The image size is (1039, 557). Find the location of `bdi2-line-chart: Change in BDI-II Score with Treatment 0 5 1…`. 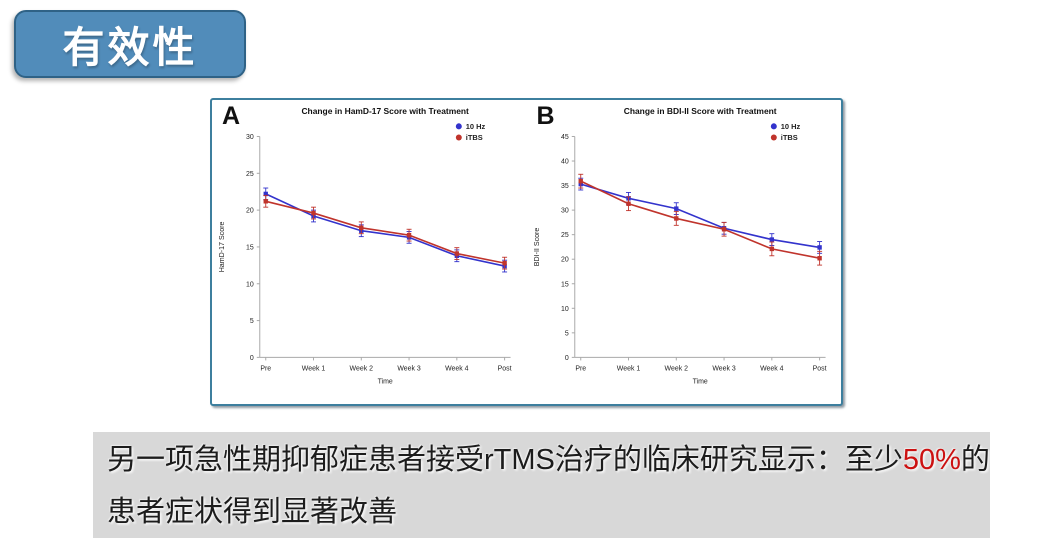

bdi2-line-chart: Change in BDI-II Score with Treatment 0 5 1… is located at coordinates (679, 246).